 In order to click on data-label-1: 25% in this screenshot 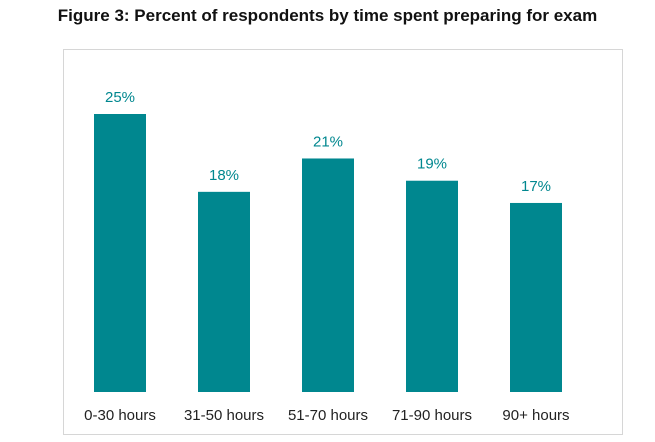, I will do `click(120, 97)`.